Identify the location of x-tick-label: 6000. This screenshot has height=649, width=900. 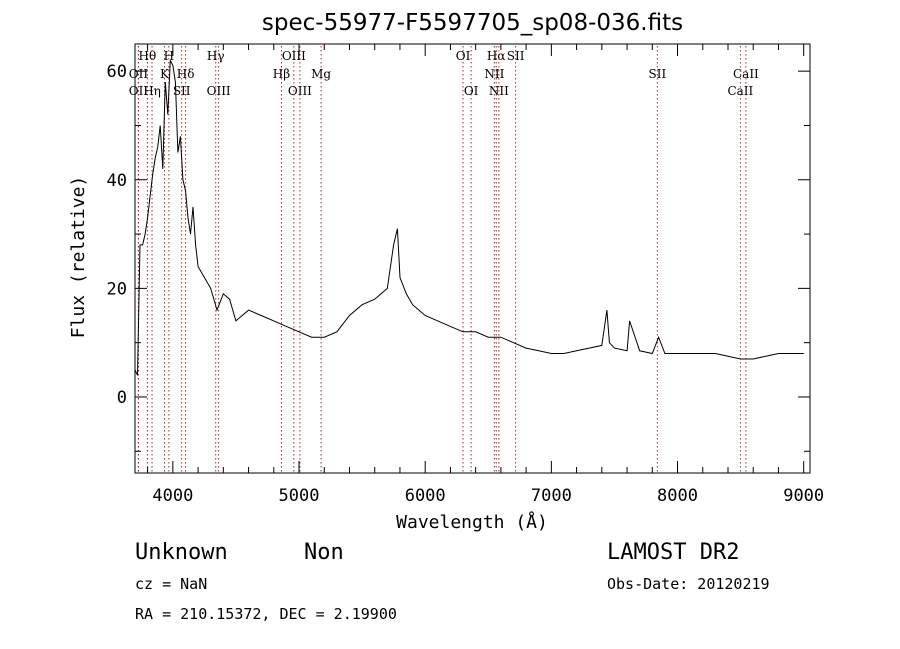
(425, 496).